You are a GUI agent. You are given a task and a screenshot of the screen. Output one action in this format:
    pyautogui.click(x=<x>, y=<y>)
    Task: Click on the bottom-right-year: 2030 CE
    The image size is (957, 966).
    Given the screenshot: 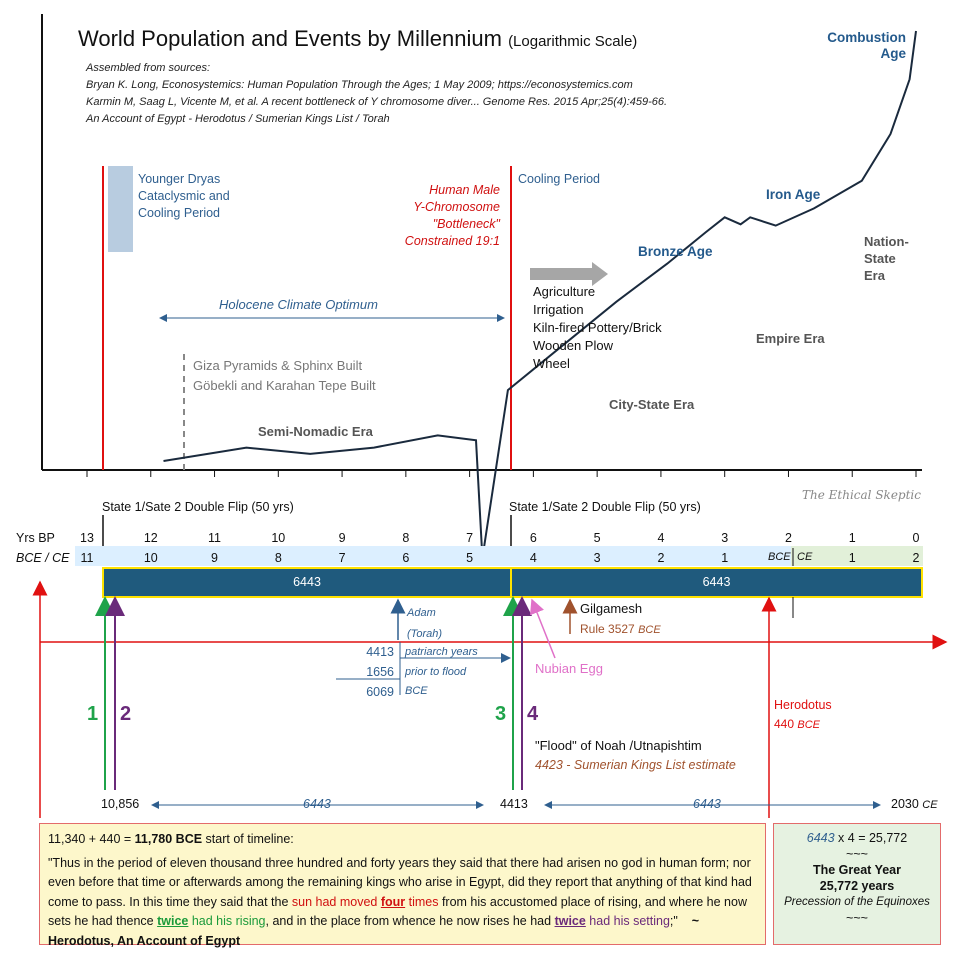 What is the action you would take?
    pyautogui.click(x=914, y=804)
    